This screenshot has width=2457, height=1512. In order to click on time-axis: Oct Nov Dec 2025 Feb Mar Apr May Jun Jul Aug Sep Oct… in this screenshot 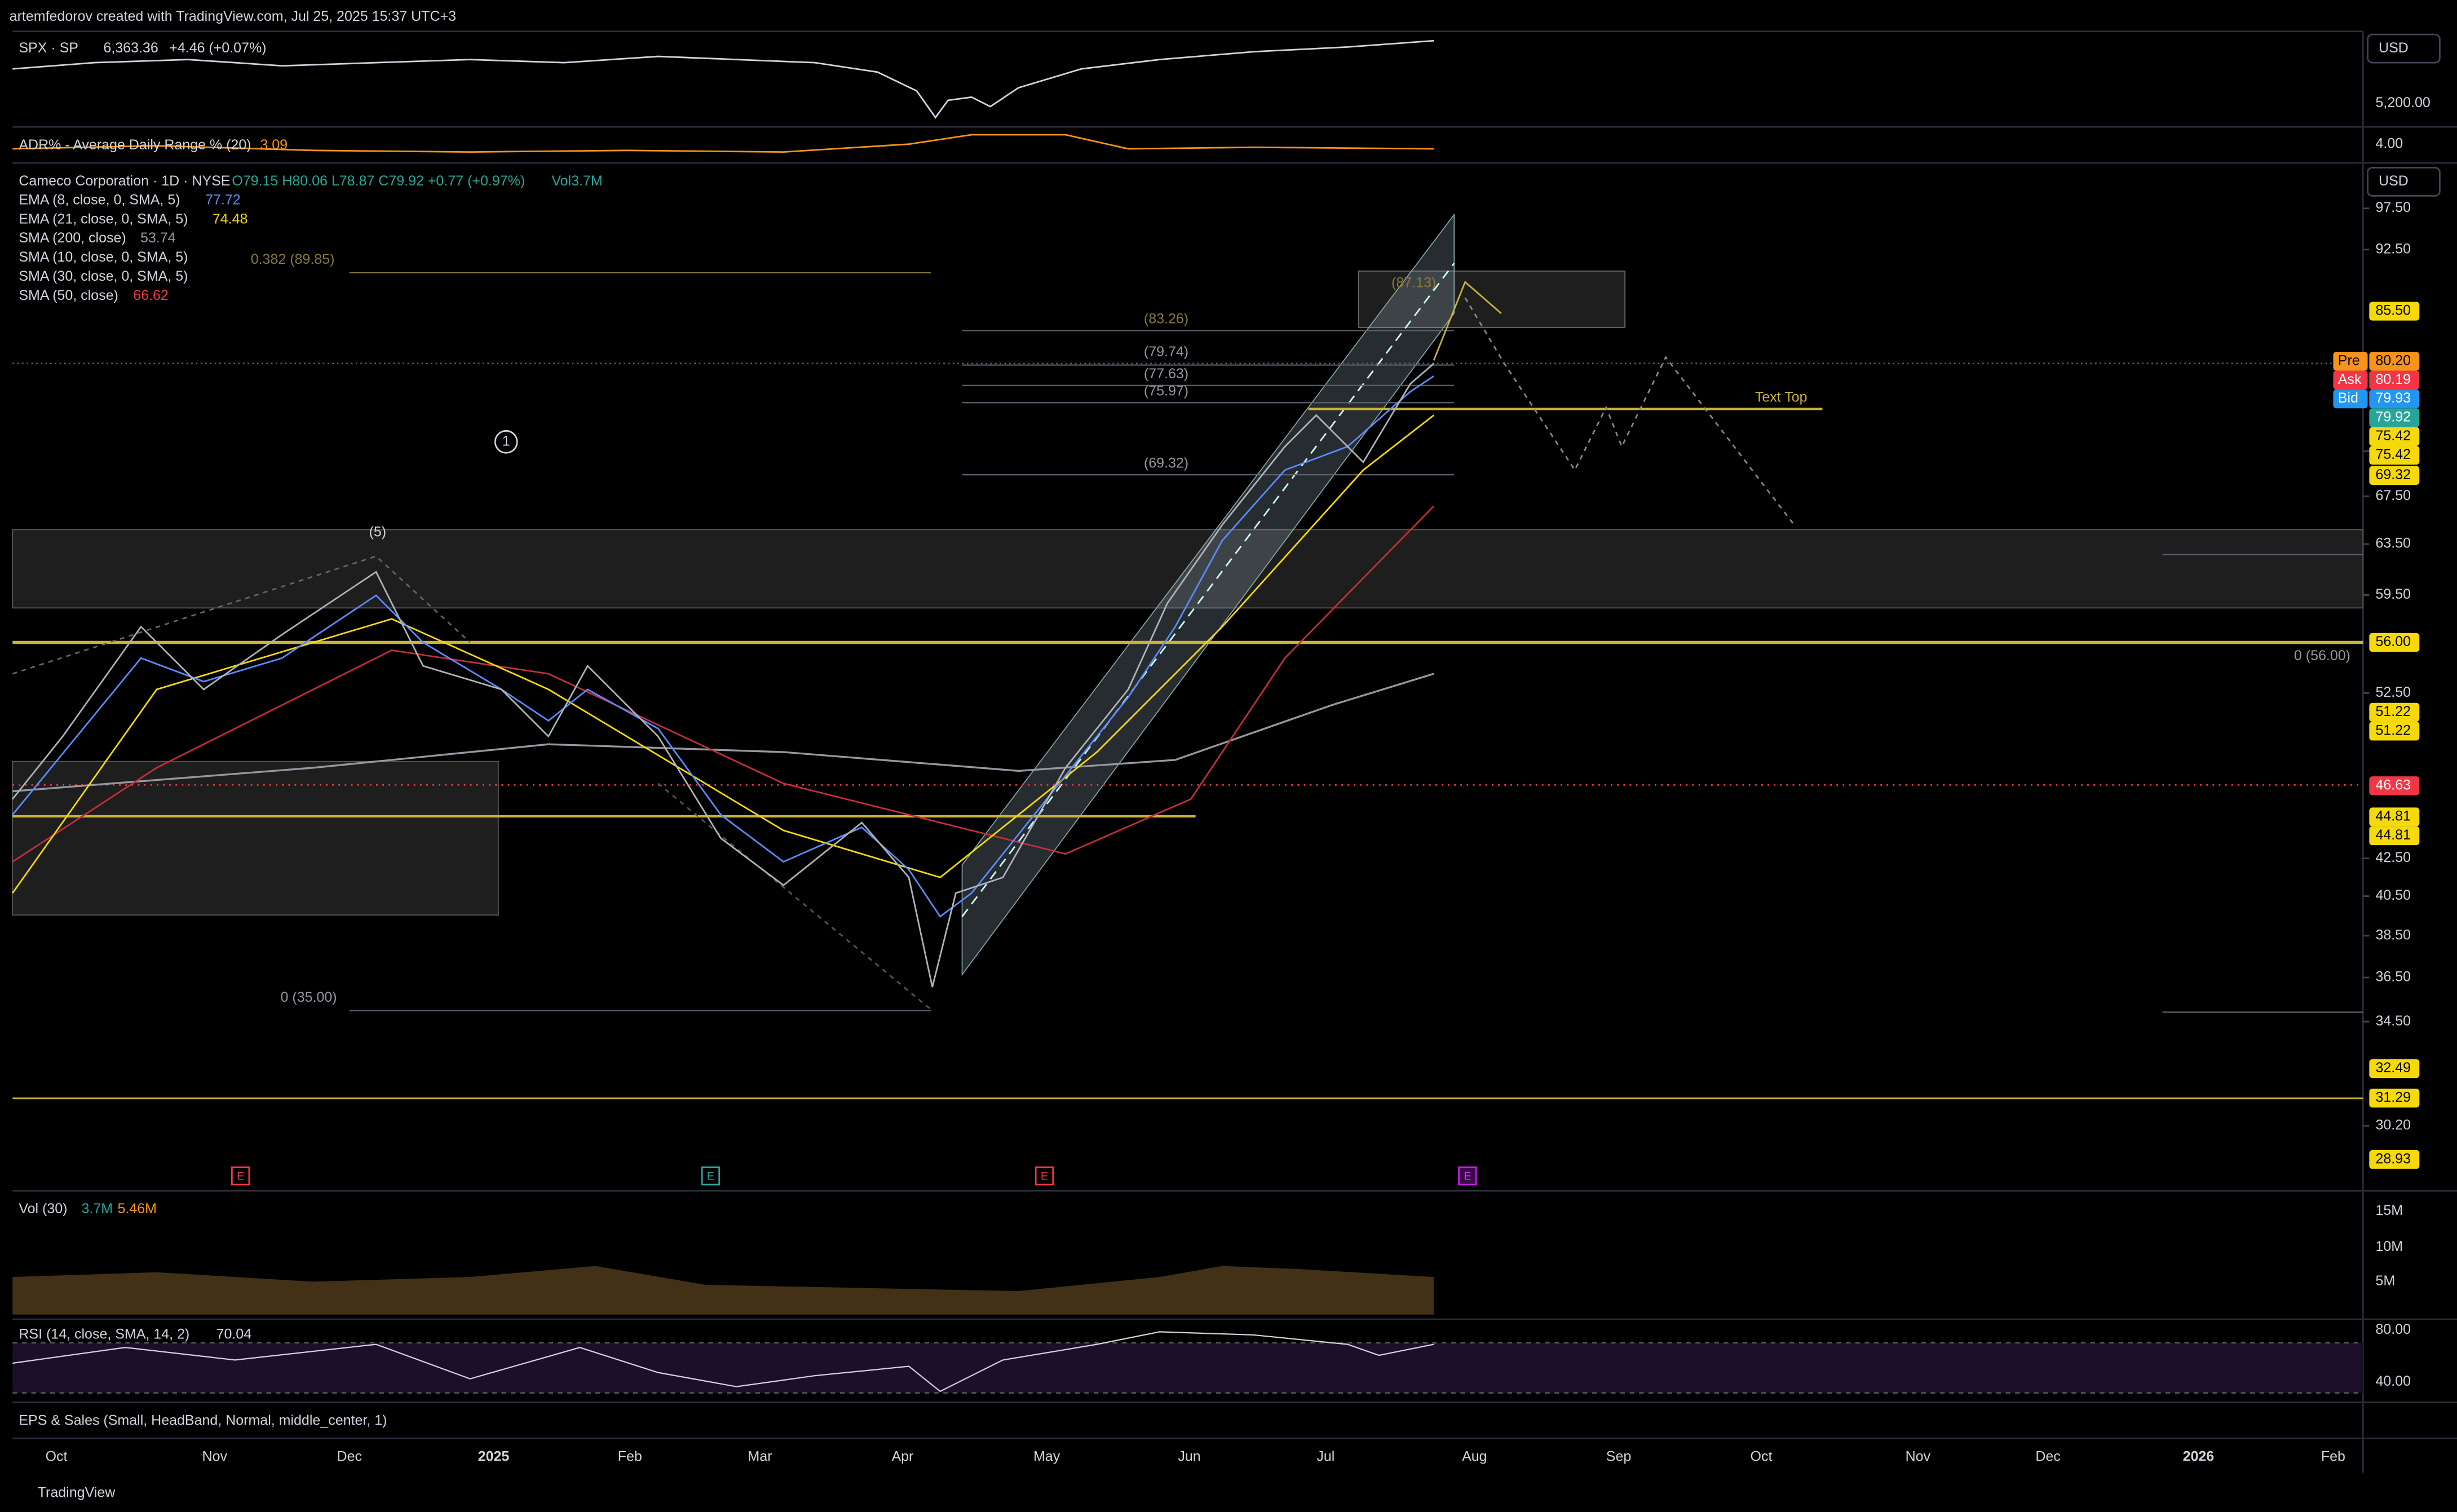, I will do `click(1195, 1456)`.